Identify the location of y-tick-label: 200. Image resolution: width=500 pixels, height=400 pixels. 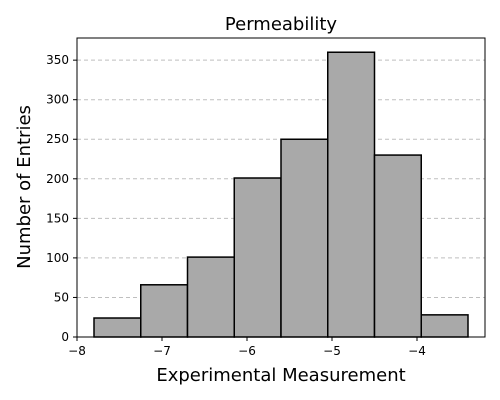
(57, 179).